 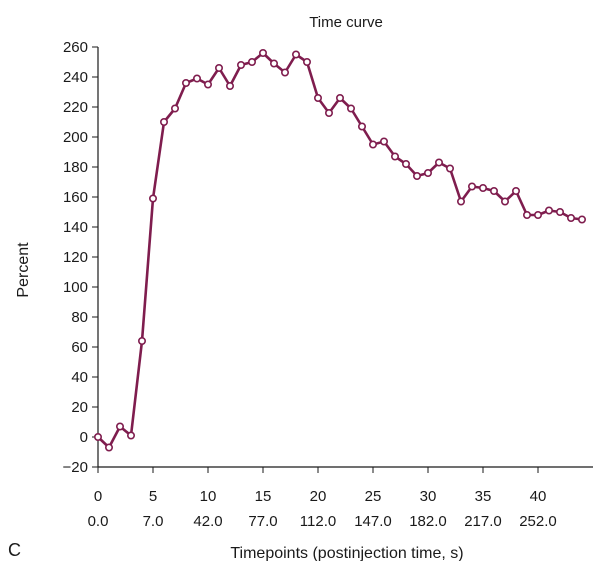 What do you see at coordinates (14, 550) in the screenshot?
I see `panel-label: C` at bounding box center [14, 550].